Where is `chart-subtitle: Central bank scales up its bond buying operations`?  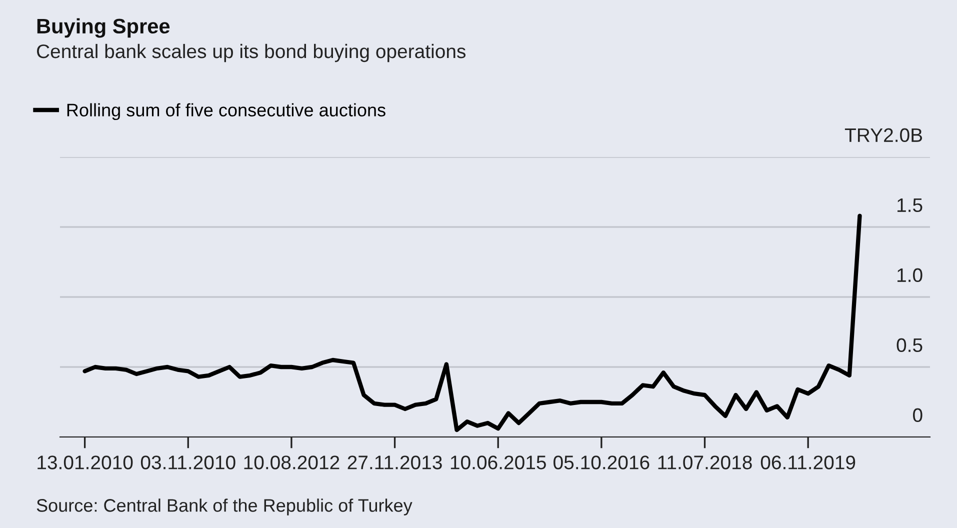 chart-subtitle: Central bank scales up its bond buying operations is located at coordinates (251, 53).